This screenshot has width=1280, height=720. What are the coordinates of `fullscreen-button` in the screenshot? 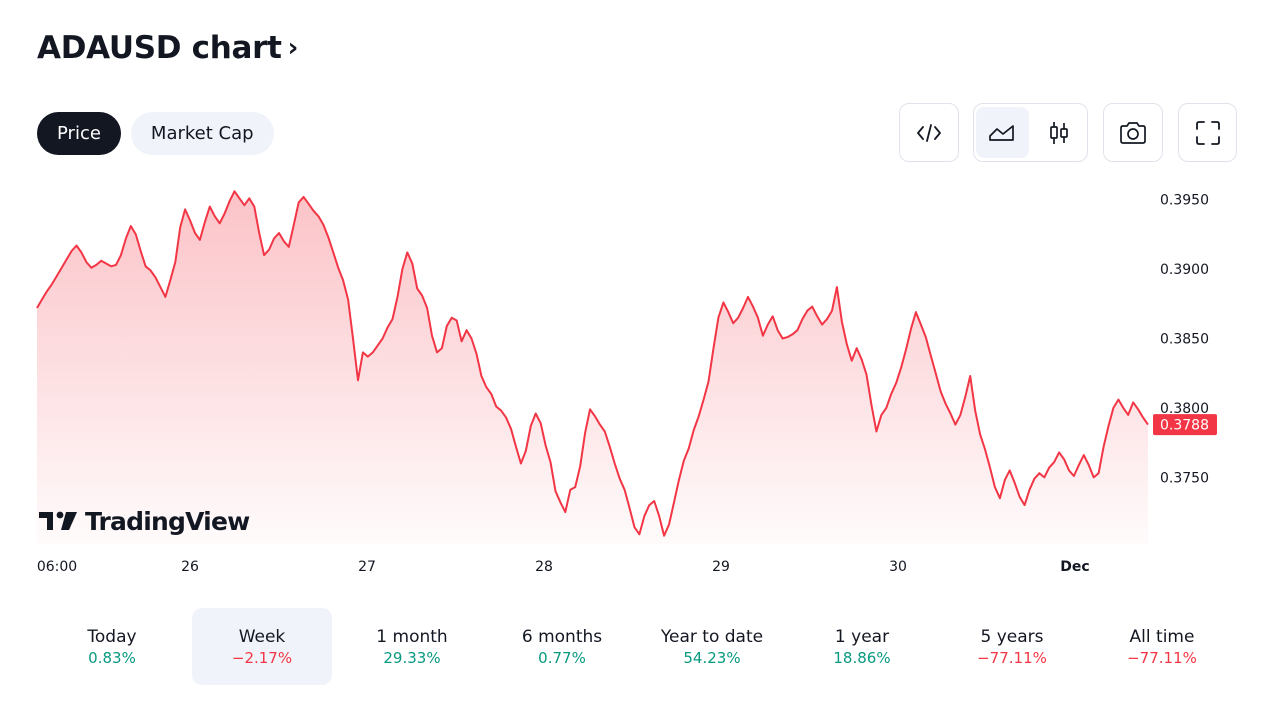 It's located at (1207, 132).